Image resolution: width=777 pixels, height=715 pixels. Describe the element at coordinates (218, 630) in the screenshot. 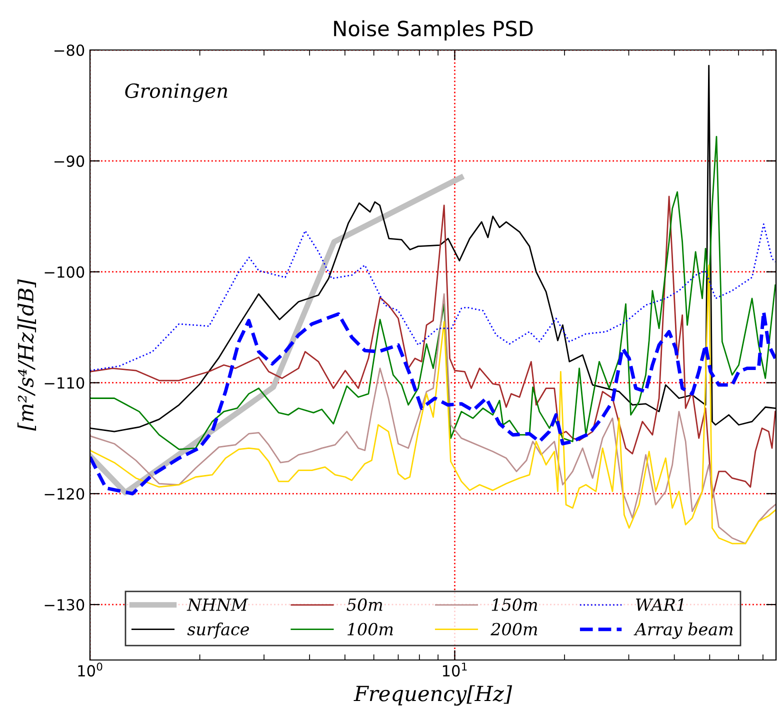

I see `legend-label: surface` at that location.